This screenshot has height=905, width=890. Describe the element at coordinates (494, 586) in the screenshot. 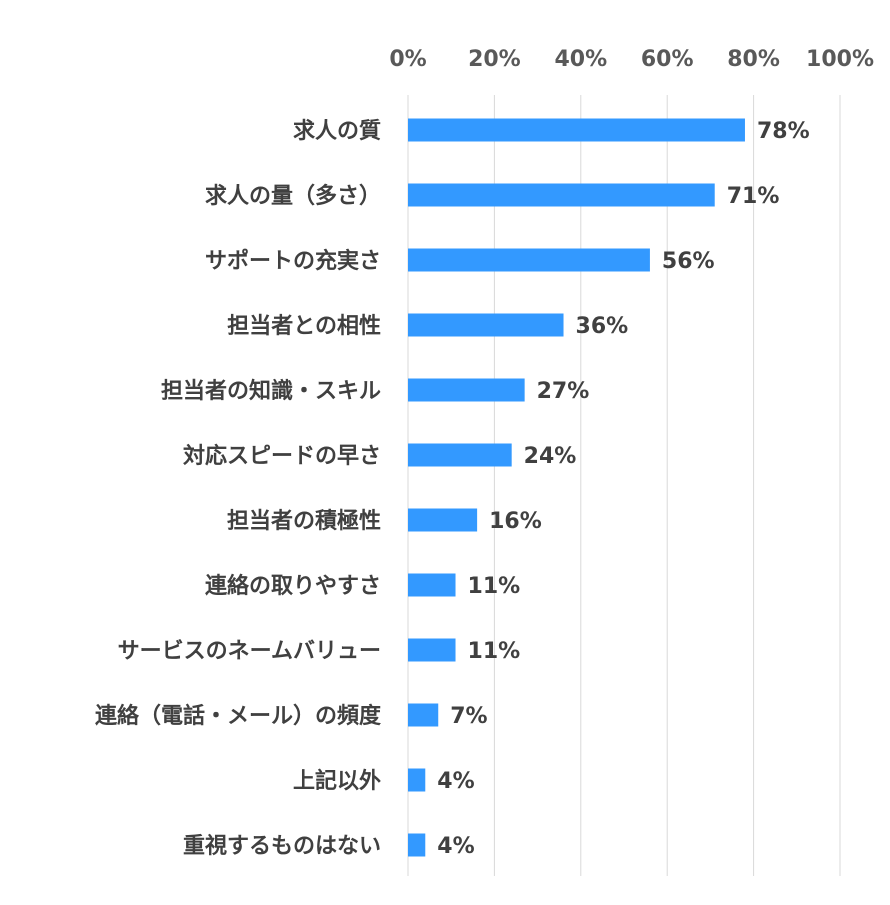

I see `value-label-7: 11%` at that location.